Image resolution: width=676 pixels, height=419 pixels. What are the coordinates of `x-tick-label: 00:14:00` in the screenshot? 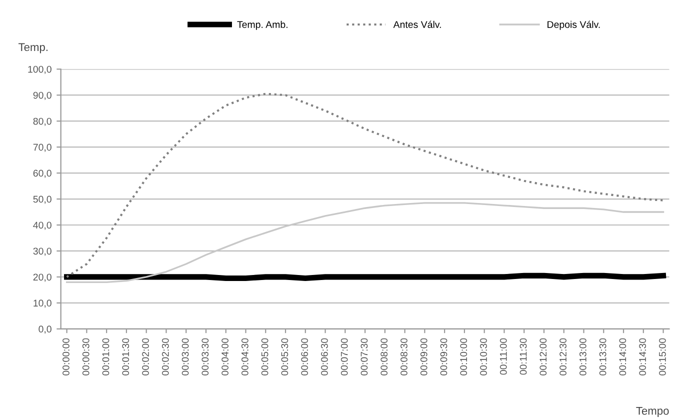 It's located at (622, 357).